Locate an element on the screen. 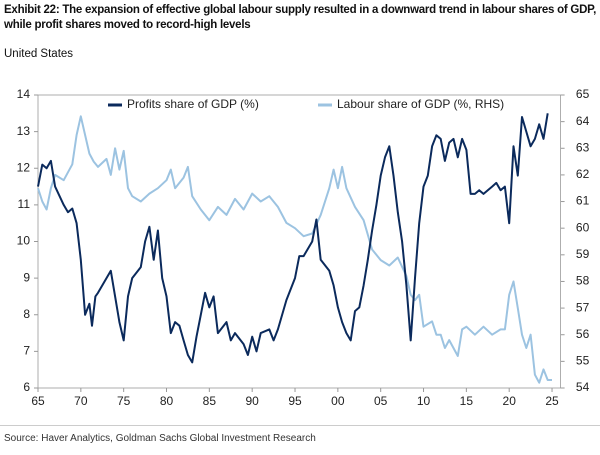 This screenshot has height=455, width=600. x-tick-label: 05 is located at coordinates (381, 401).